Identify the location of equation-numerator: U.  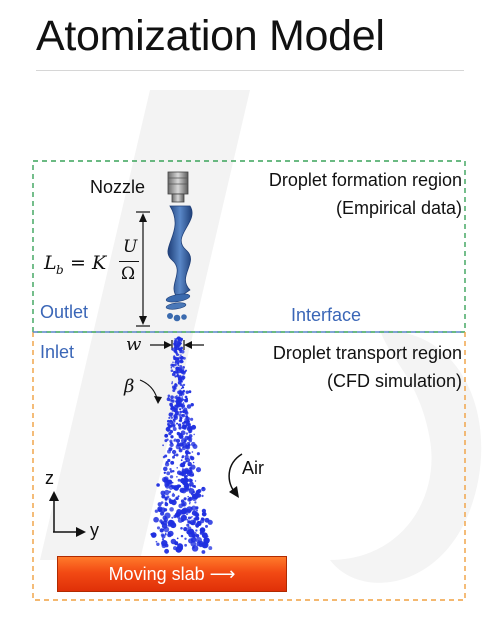
(130, 247).